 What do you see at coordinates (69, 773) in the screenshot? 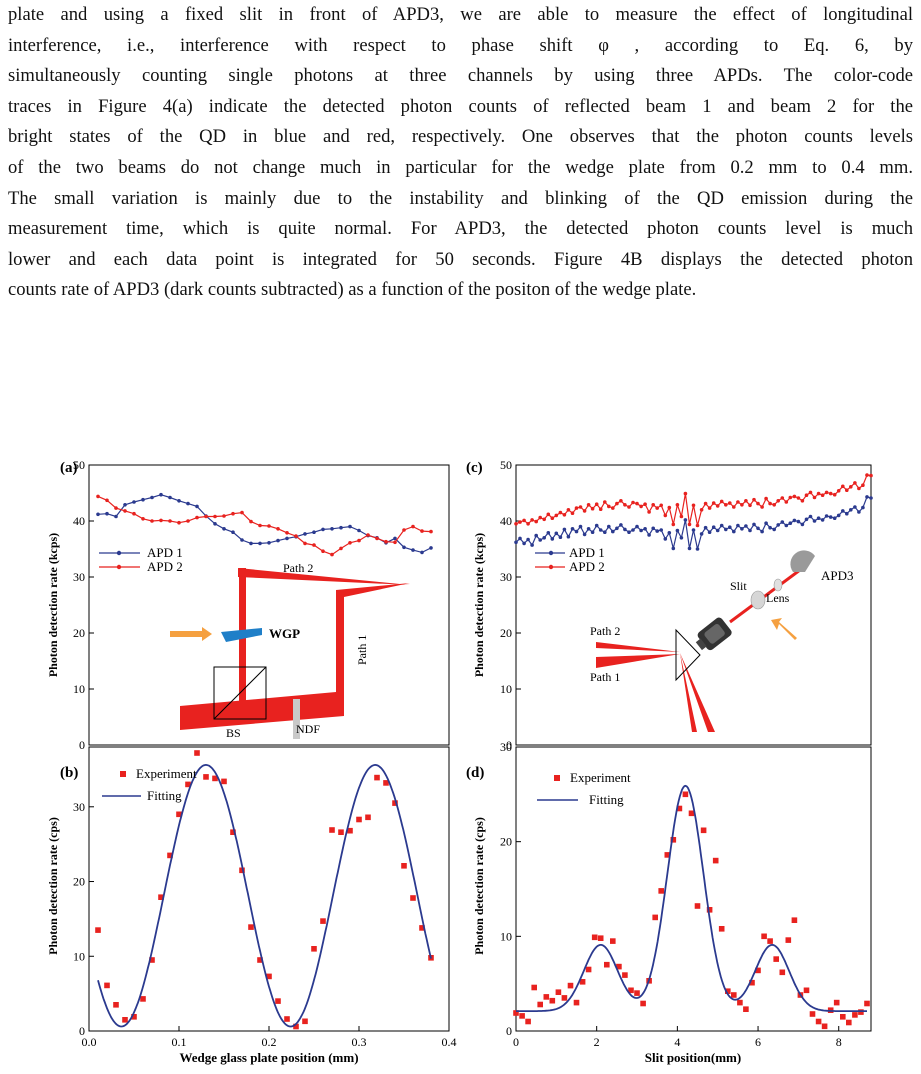
I see `panel-b-label: (b)` at bounding box center [69, 773].